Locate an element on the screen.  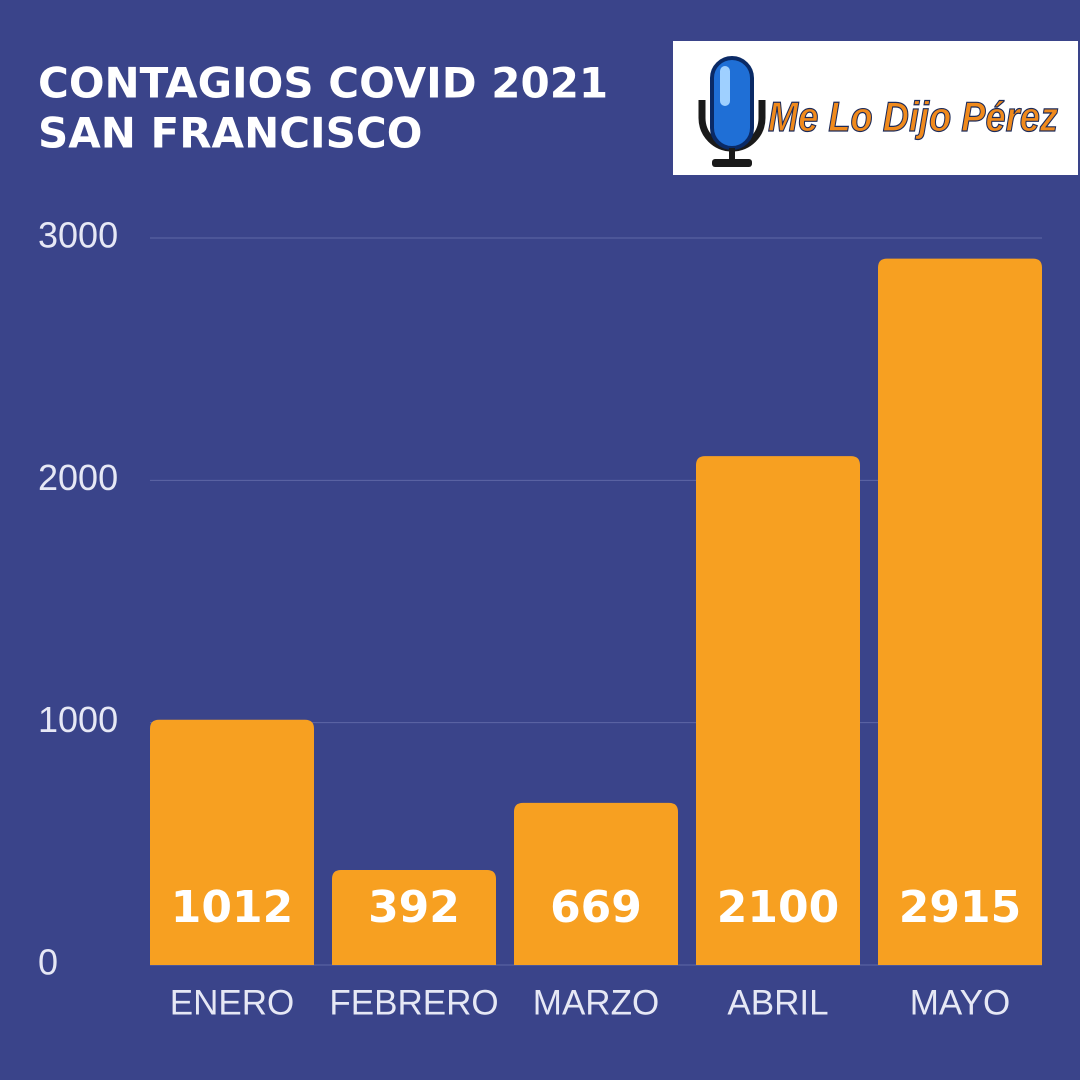
x-tick-label: FEBRERO is located at coordinates (413, 1002).